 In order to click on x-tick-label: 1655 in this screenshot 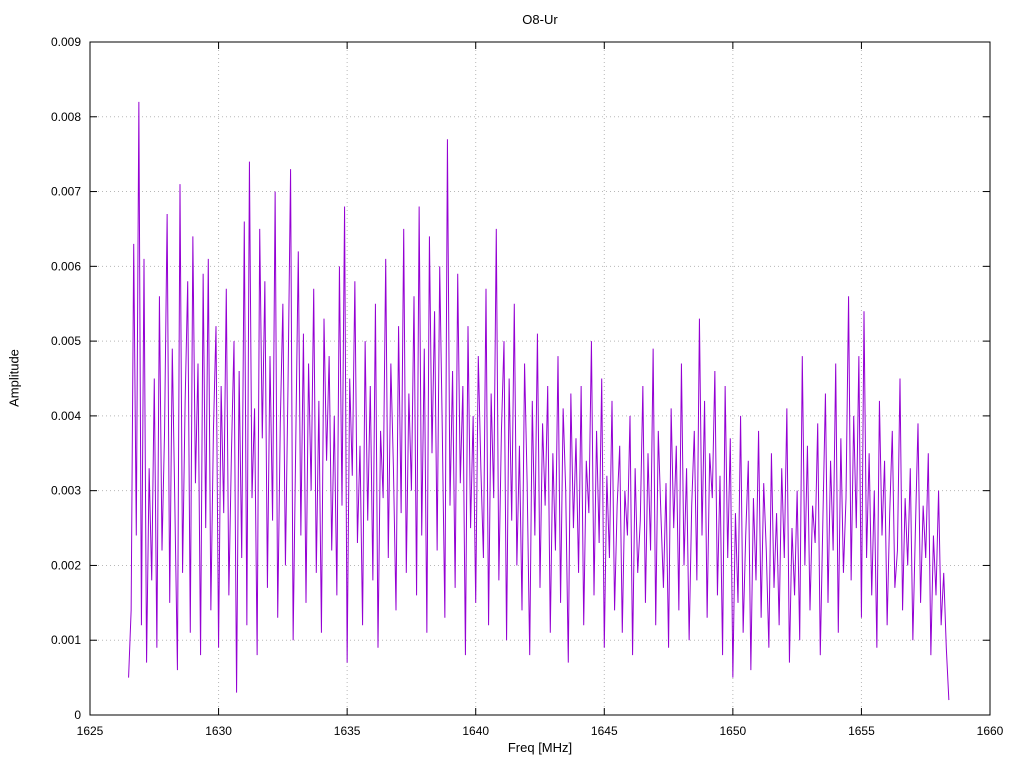, I will do `click(861, 731)`.